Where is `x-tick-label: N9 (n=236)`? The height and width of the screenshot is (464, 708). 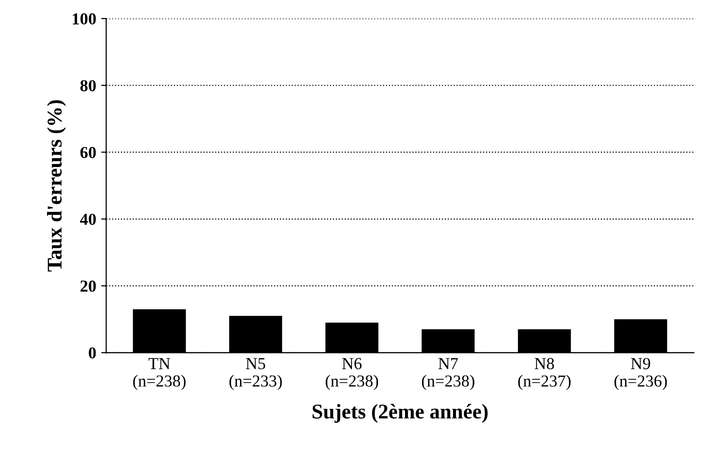 x-tick-label: N9 (n=236) is located at coordinates (640, 374).